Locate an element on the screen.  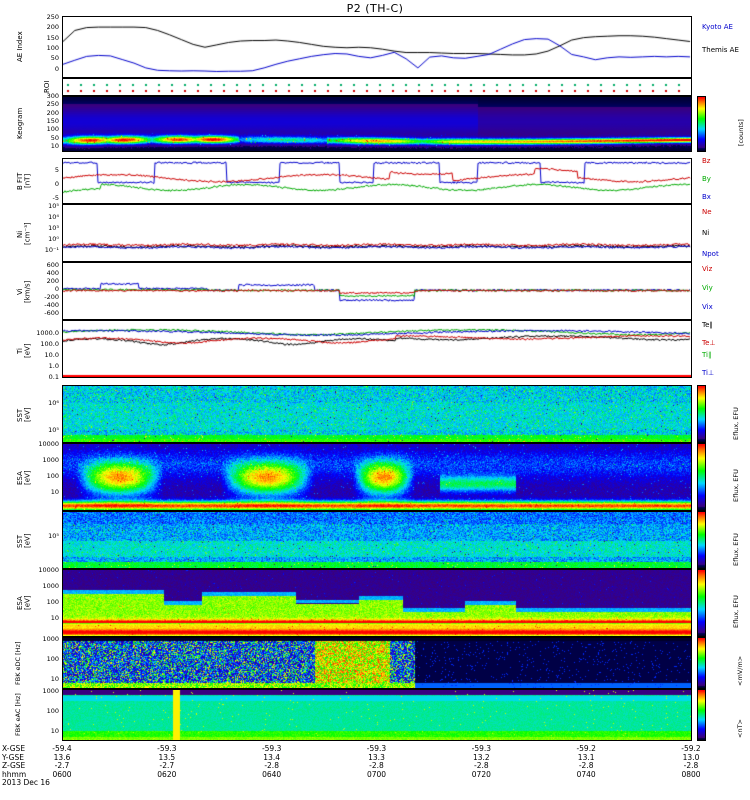
panel-esa-ion is located at coordinates (377, 477).